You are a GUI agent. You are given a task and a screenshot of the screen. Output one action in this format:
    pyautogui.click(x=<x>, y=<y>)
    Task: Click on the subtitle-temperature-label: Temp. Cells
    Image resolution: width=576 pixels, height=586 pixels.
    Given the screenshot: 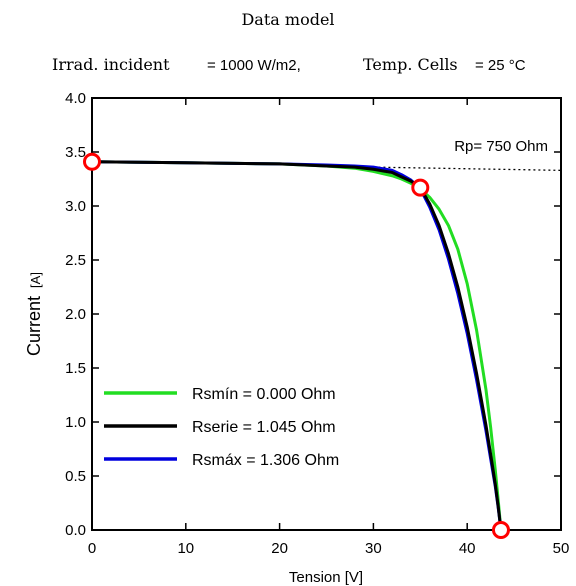 What is the action you would take?
    pyautogui.click(x=410, y=64)
    